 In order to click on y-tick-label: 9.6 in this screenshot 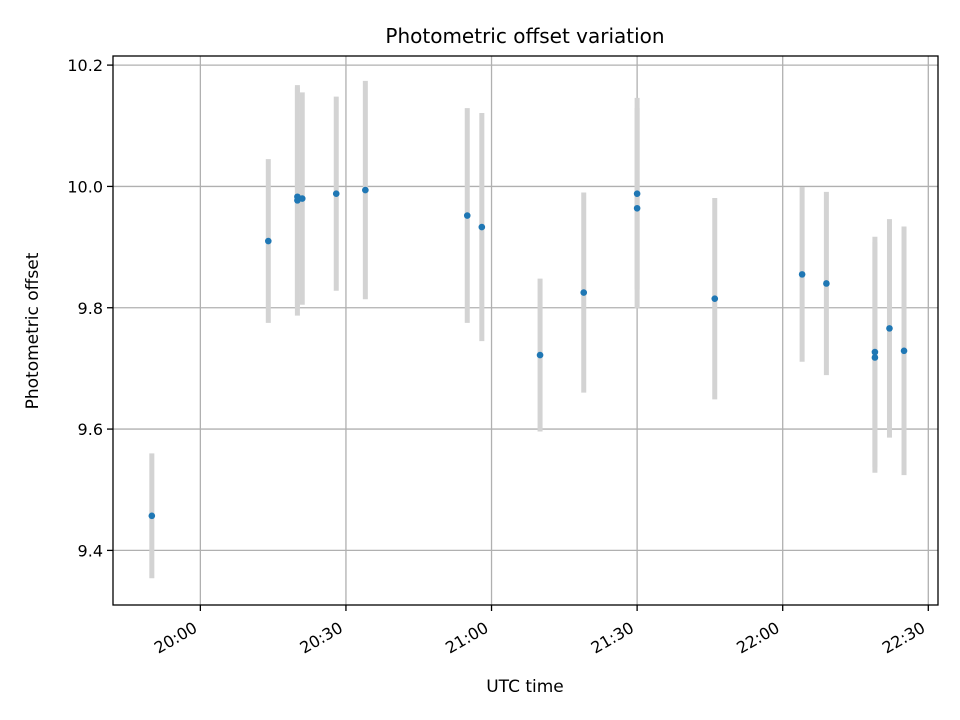, I will do `click(90, 429)`.